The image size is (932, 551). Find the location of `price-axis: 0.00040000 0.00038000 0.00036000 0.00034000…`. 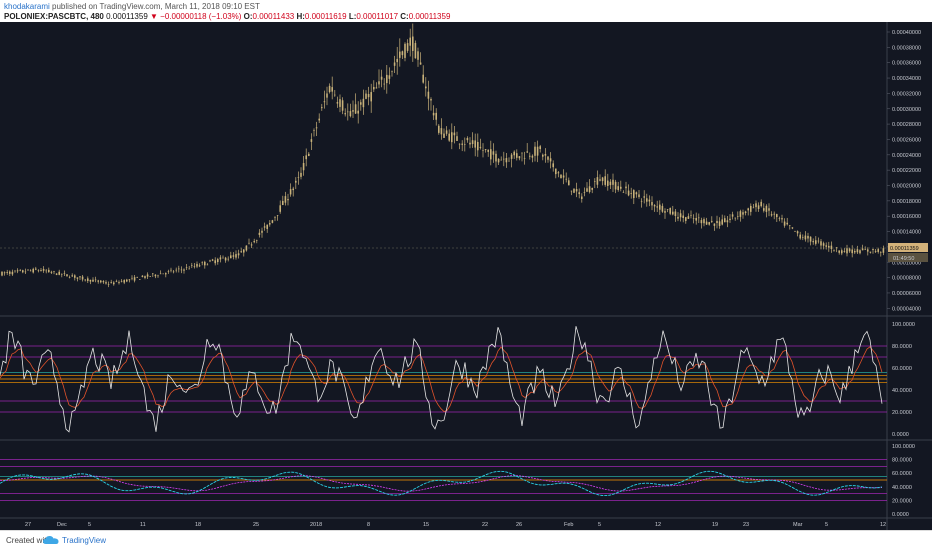

price-axis: 0.00040000 0.00038000 0.00036000 0.00034000… is located at coordinates (904, 171).